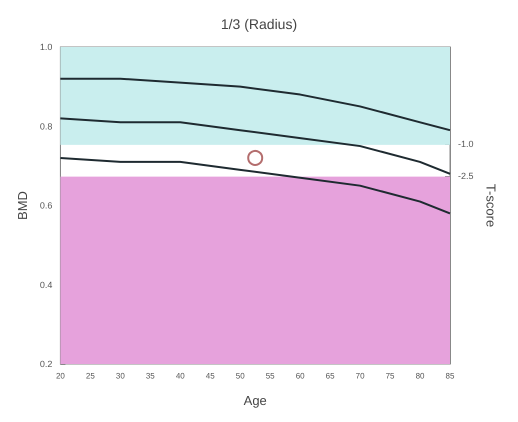  I want to click on y-tick-label: 1.0, so click(46, 47).